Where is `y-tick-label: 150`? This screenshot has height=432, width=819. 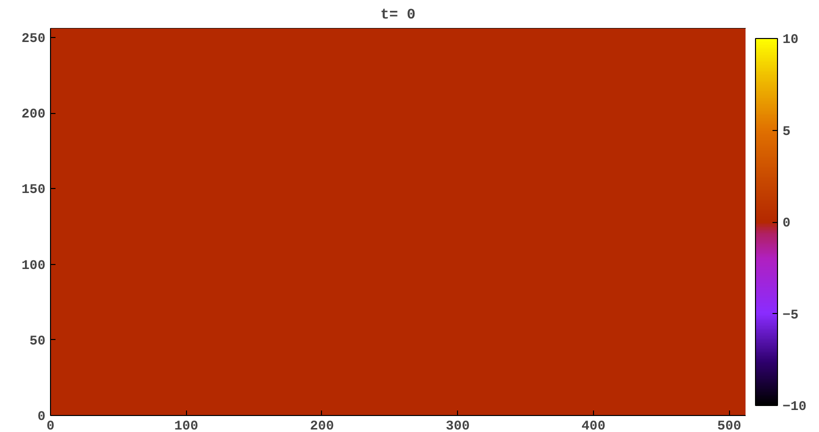
y-tick-label: 150 is located at coordinates (34, 190).